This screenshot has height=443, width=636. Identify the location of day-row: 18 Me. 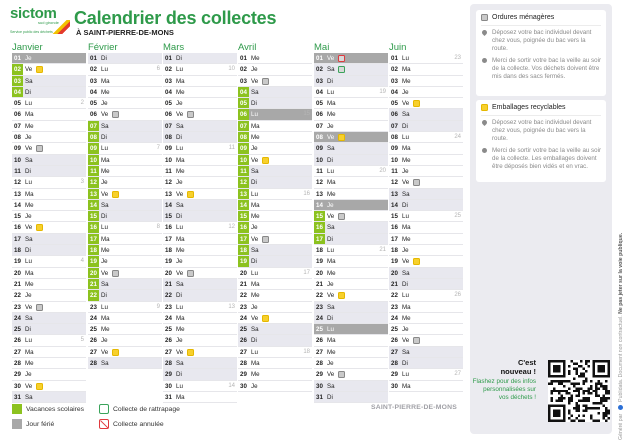
(125, 251).